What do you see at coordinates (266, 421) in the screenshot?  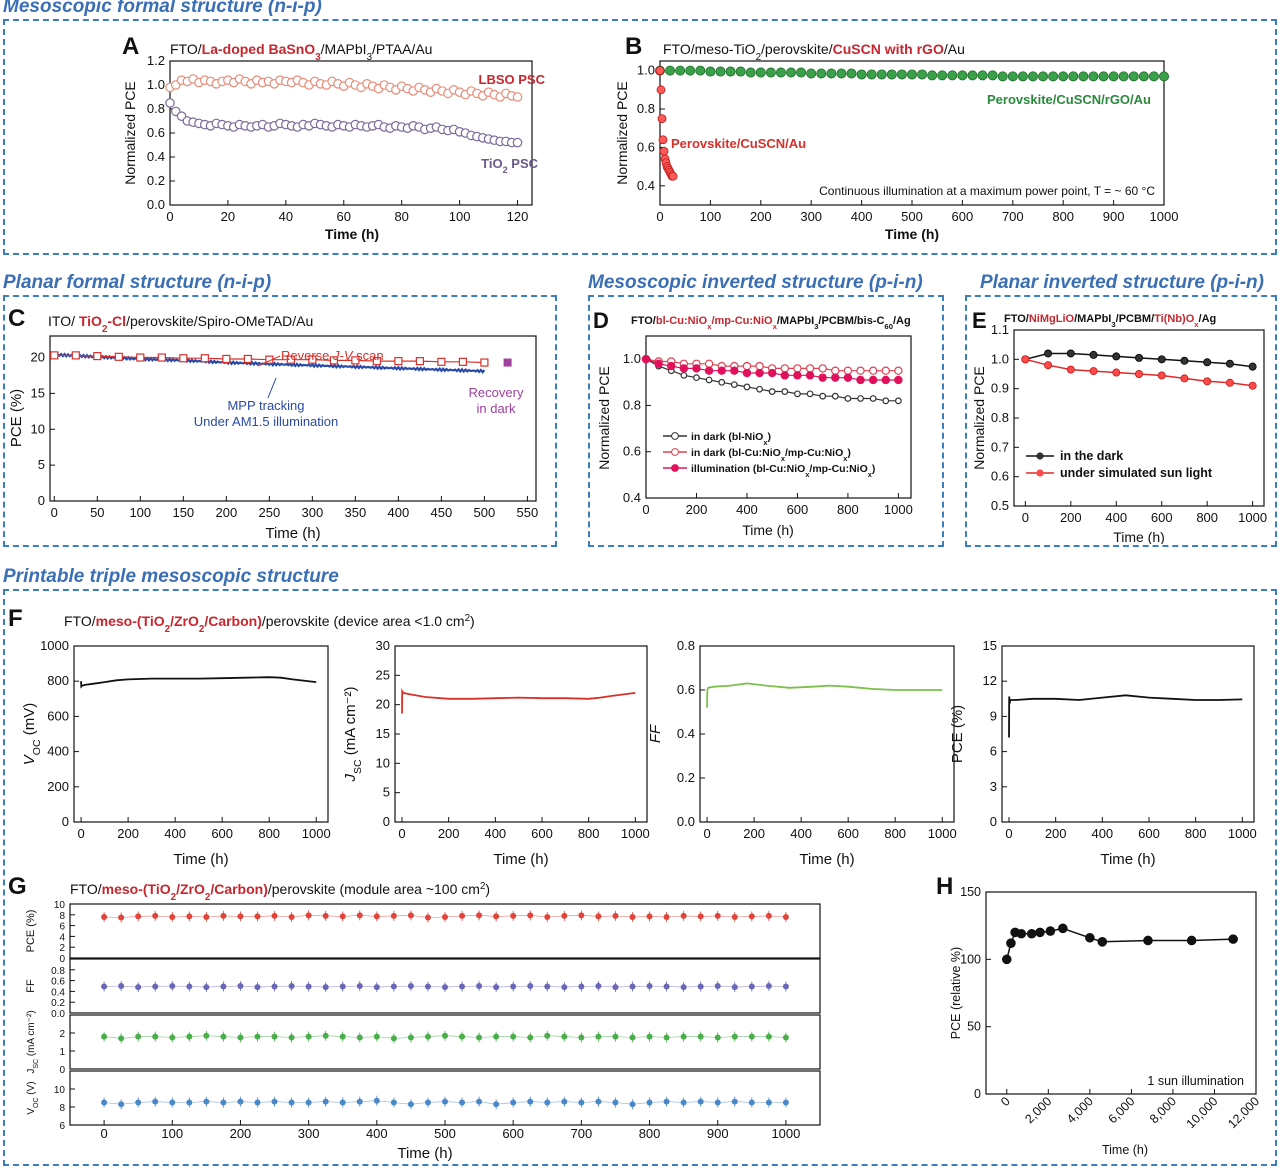 I see `label-am15: Under AM1.5 illumination` at bounding box center [266, 421].